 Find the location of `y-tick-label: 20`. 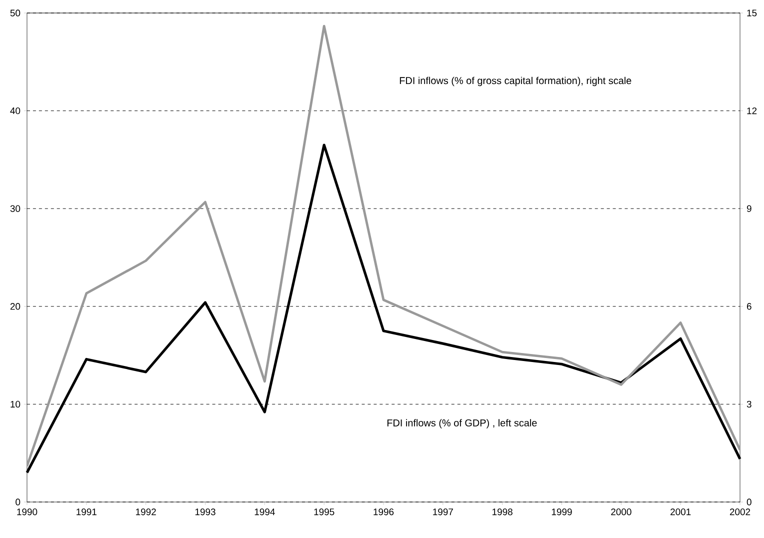

y-tick-label: 20 is located at coordinates (15, 306).